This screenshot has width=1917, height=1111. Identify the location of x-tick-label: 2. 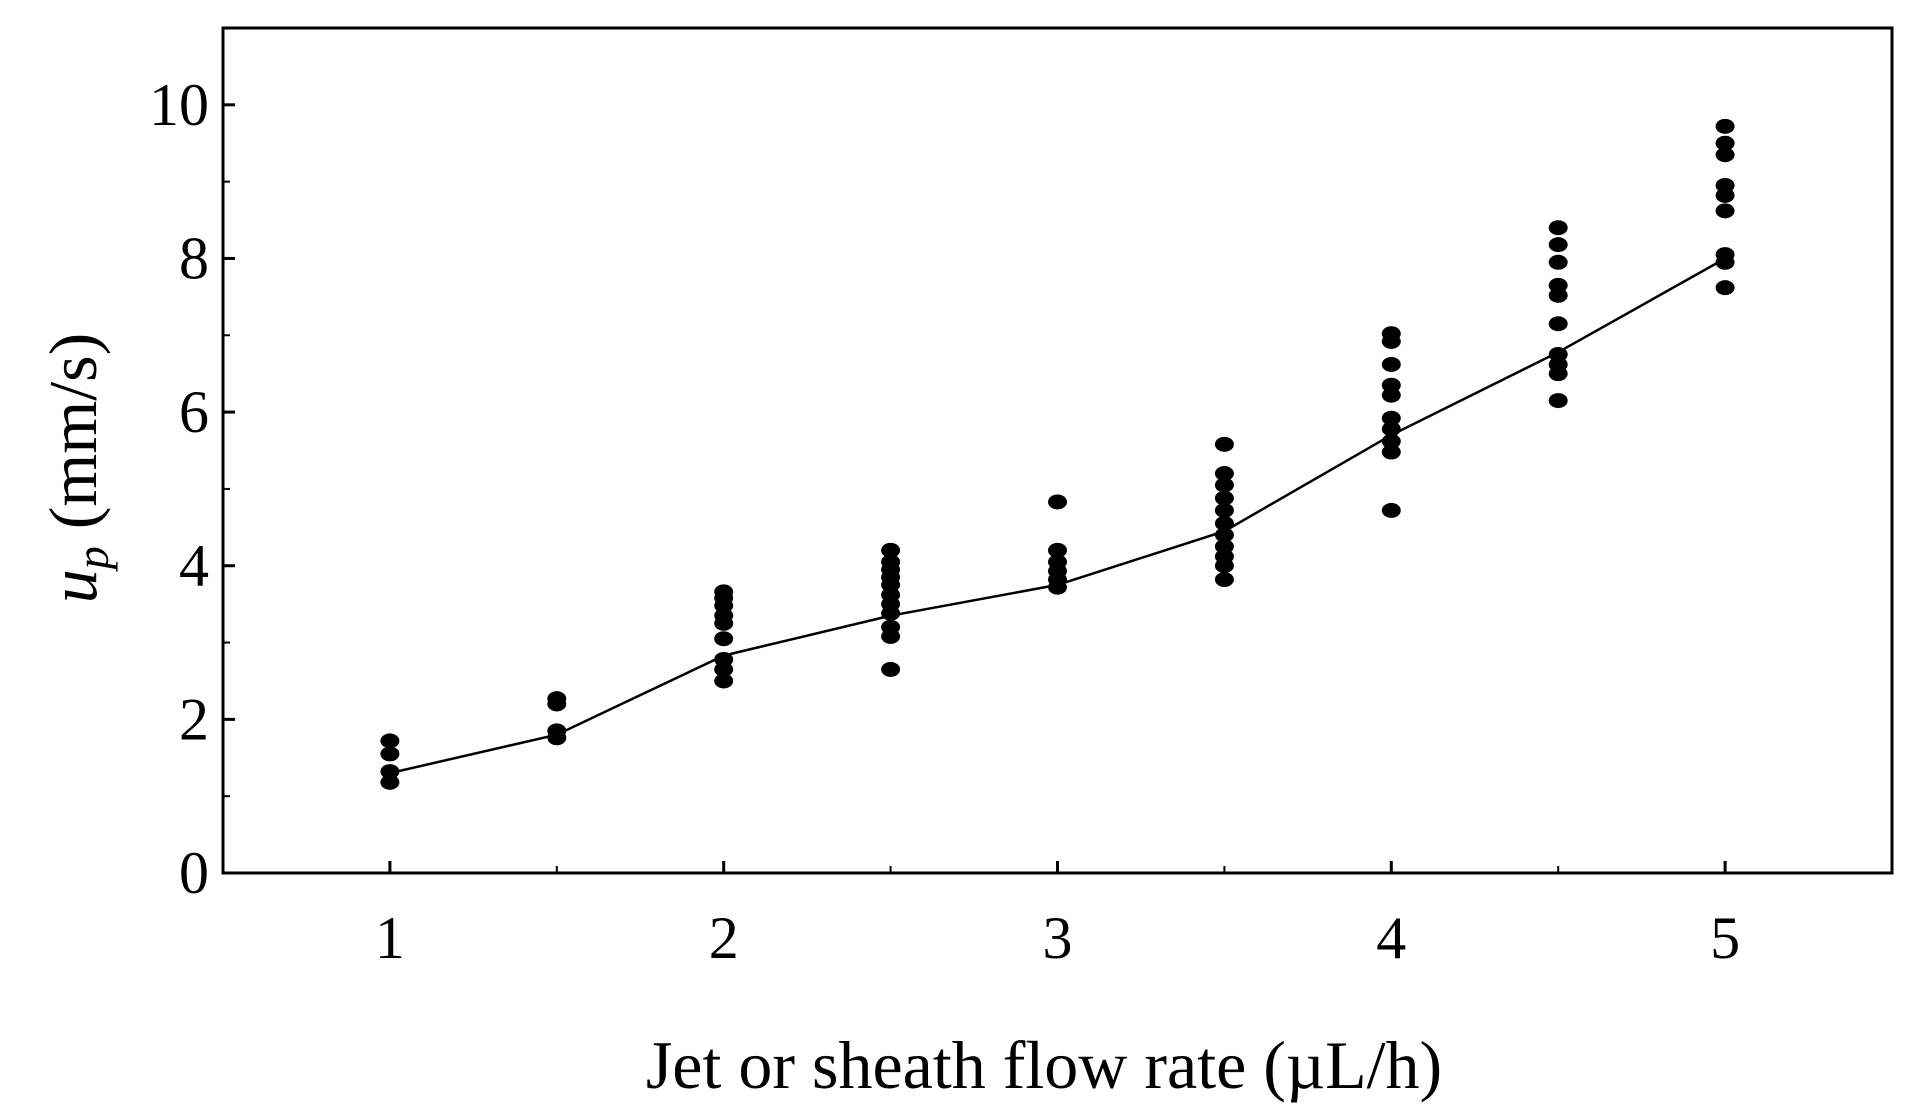
(724, 938).